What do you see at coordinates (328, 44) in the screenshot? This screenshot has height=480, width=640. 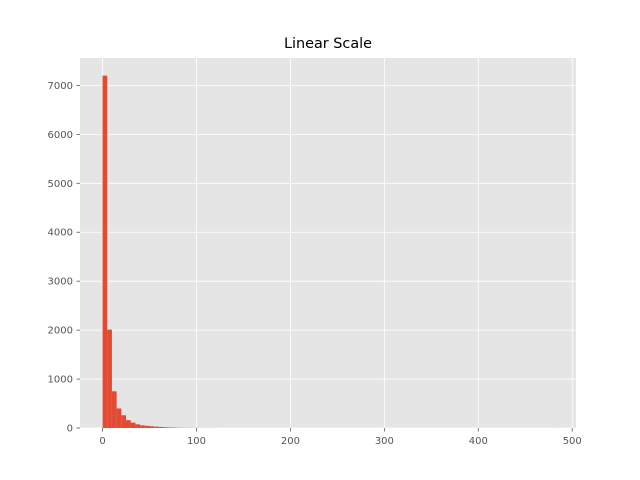 I see `chart-title: Linear Scale` at bounding box center [328, 44].